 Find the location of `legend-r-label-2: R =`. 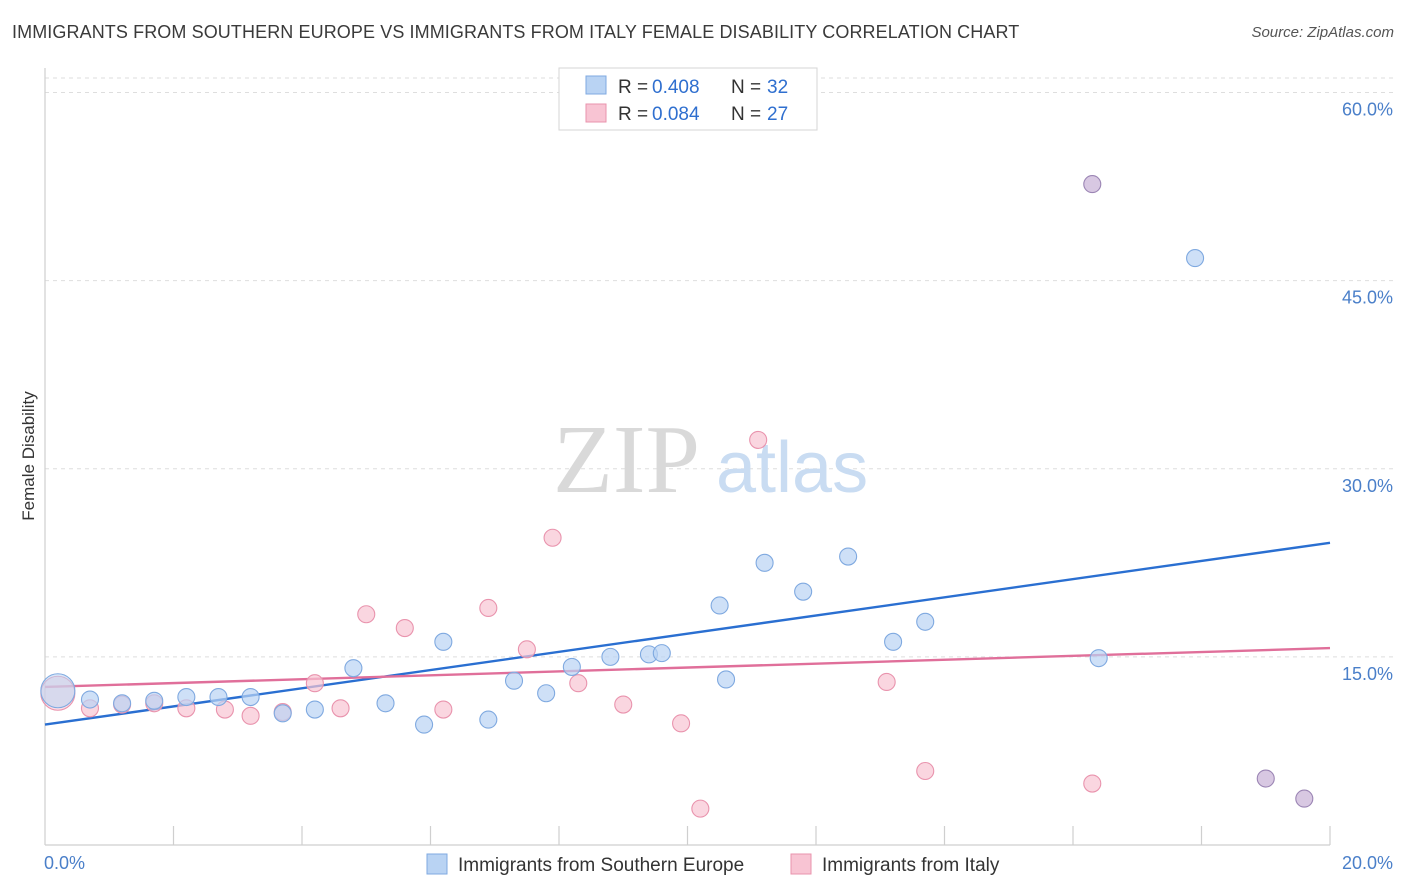

legend-r-label-2: R = is located at coordinates (633, 114).